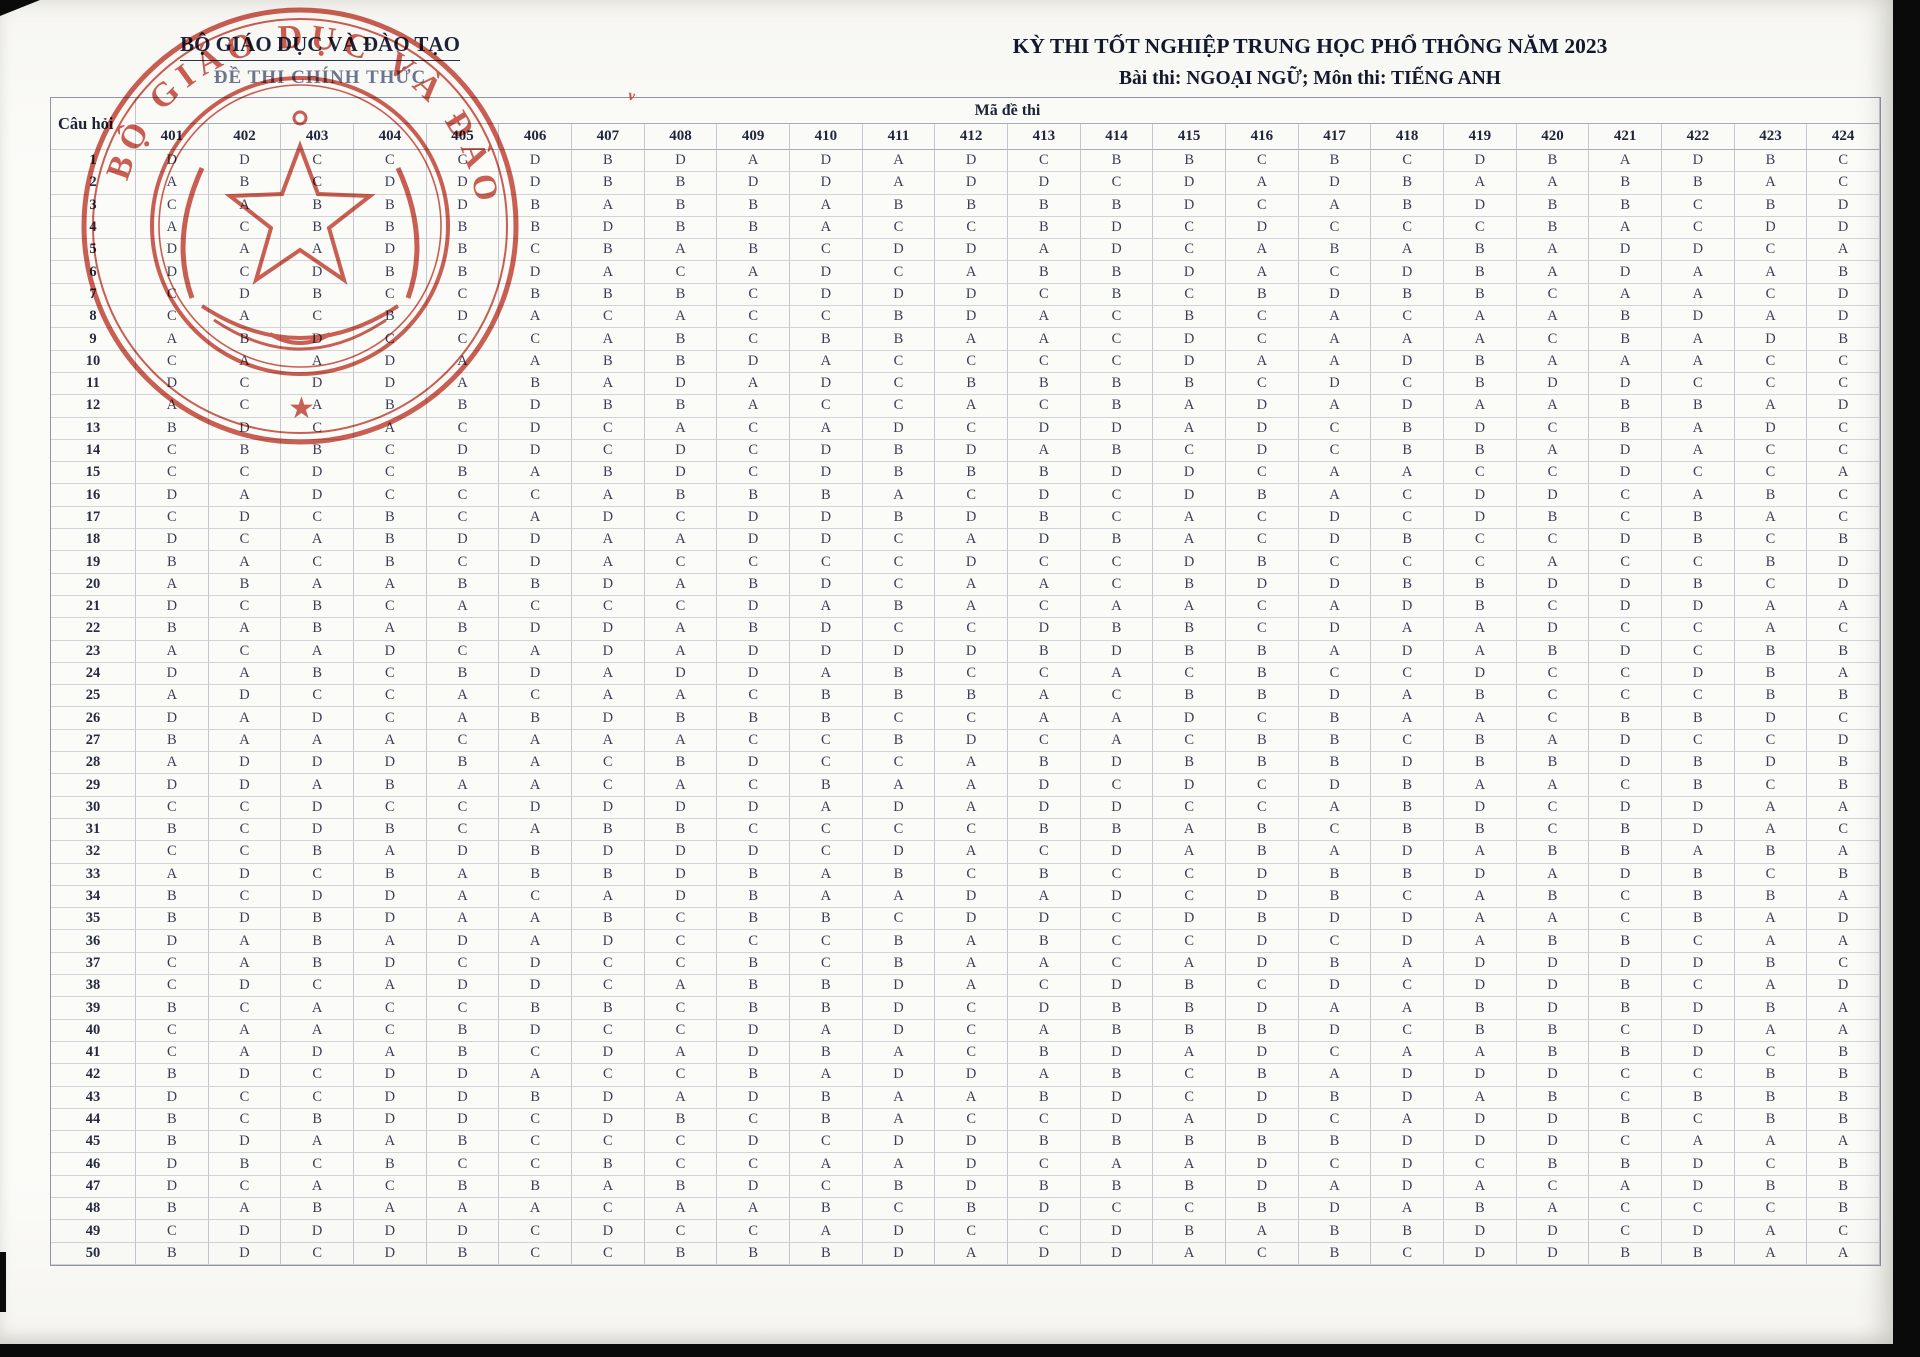 This screenshot has width=1920, height=1357. Describe the element at coordinates (1008, 111) in the screenshot. I see `exam-code-merged-header: Mã đề thi` at that location.